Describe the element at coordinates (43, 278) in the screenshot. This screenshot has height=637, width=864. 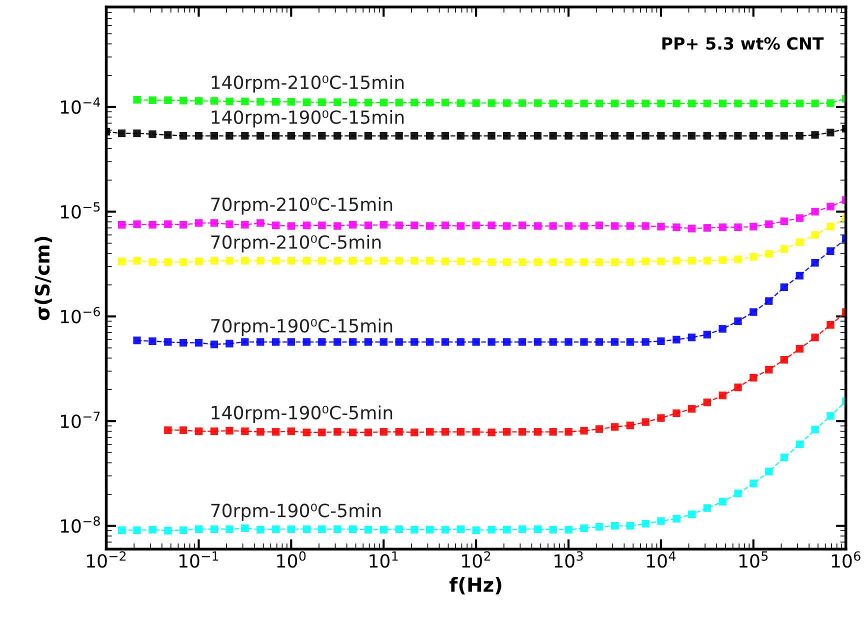
I see `y-axis-title: σ(S/cm)` at that location.